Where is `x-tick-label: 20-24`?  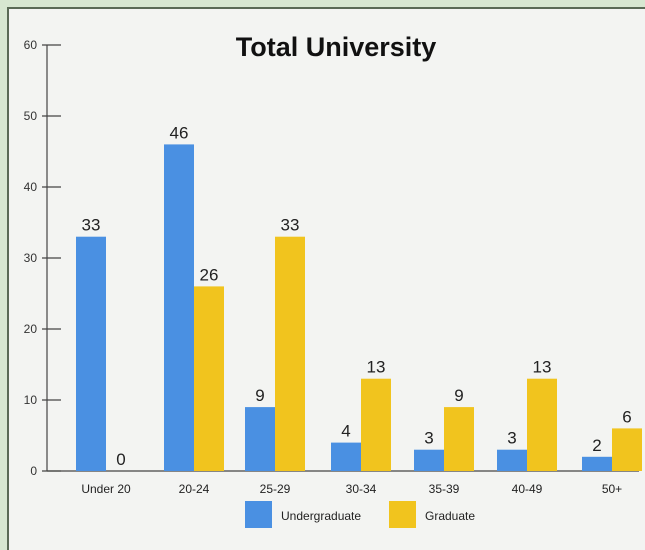 x-tick-label: 20-24 is located at coordinates (194, 489).